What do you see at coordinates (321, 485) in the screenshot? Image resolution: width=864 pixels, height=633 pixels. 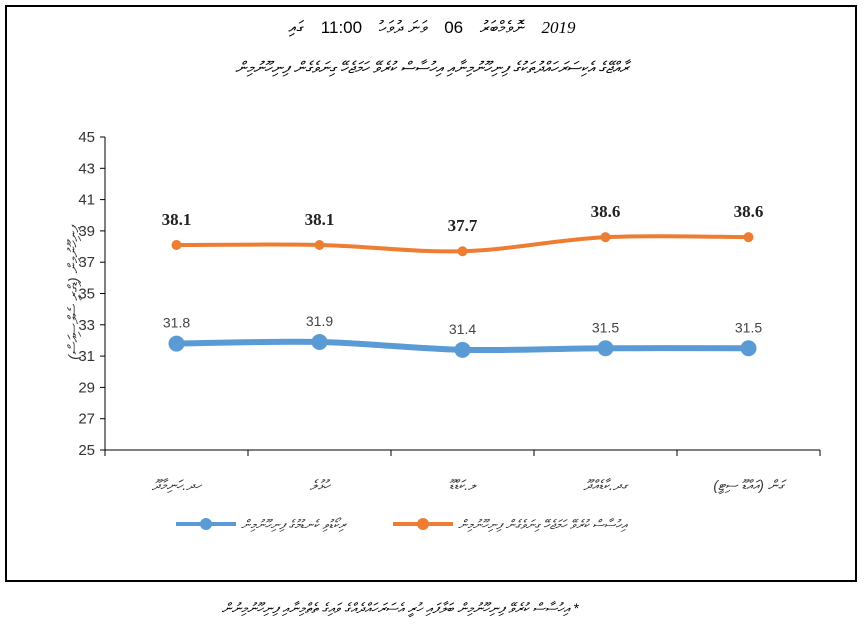 I see `x-tick-label: ހުޅުލެ` at bounding box center [321, 485].